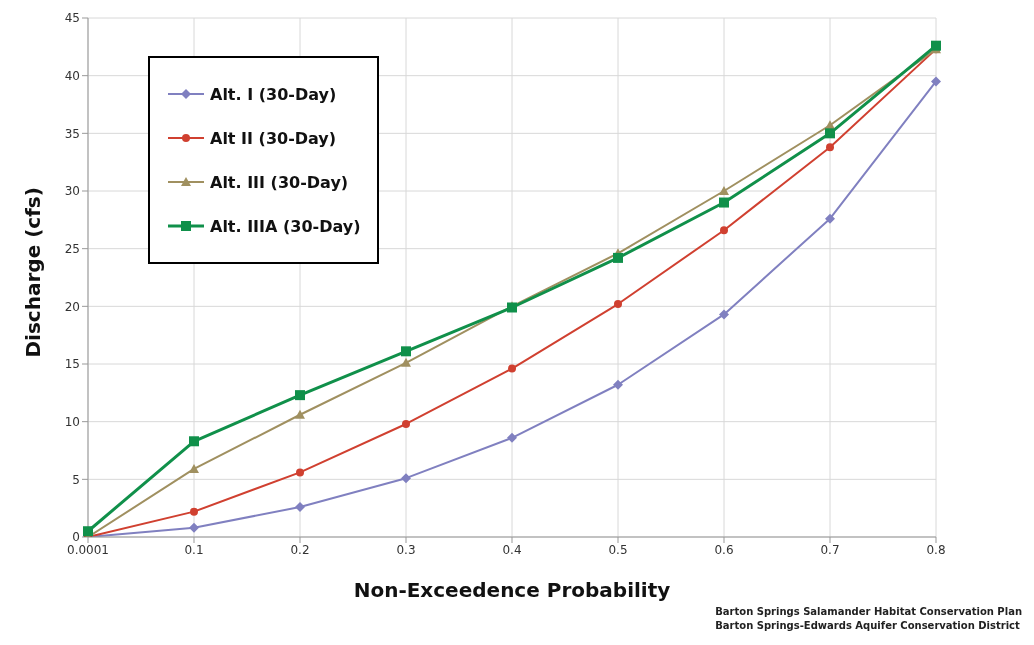  What do you see at coordinates (194, 549) in the screenshot?
I see `x-tick-label: 0.1` at bounding box center [194, 549].